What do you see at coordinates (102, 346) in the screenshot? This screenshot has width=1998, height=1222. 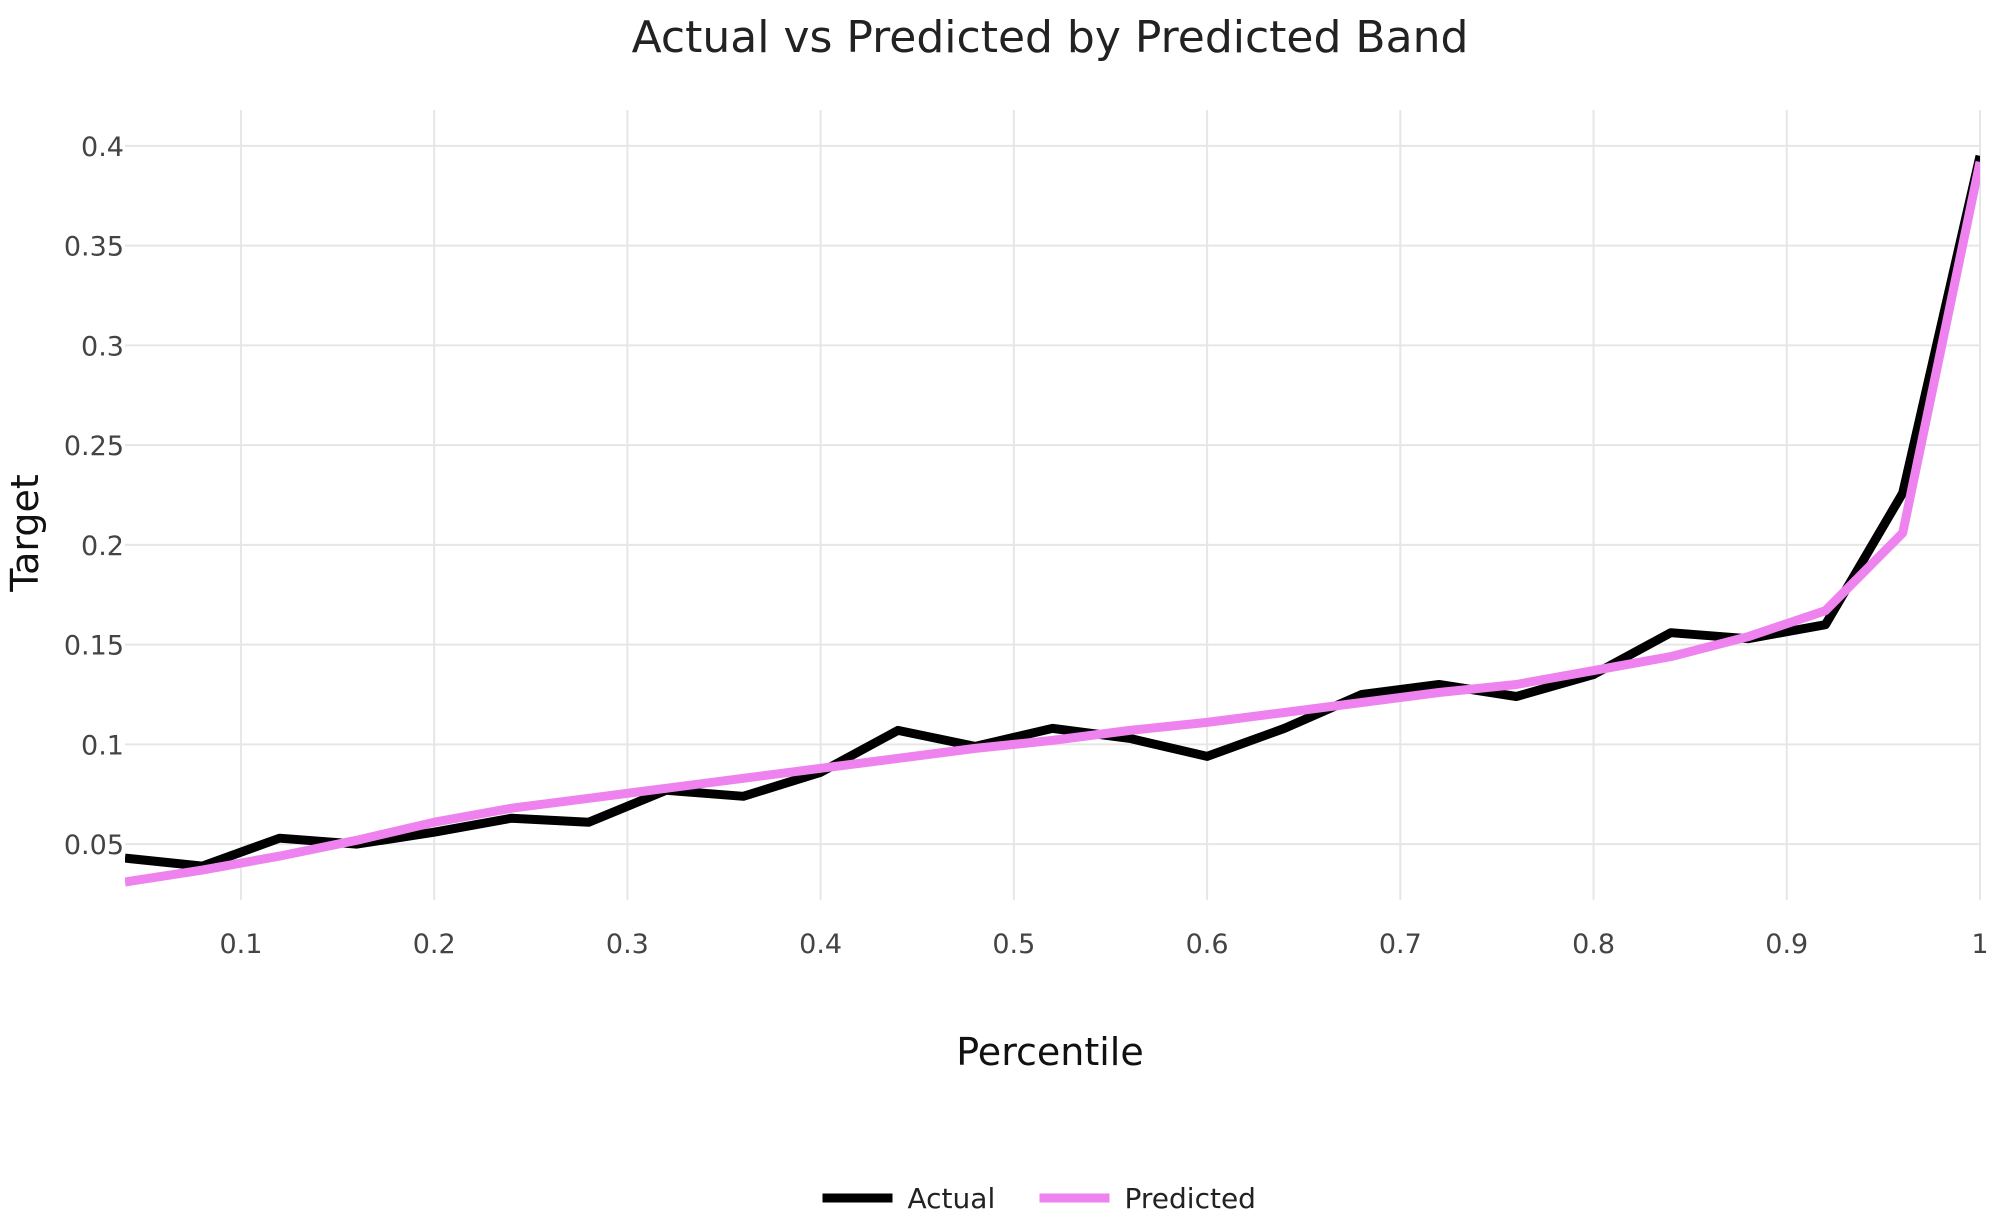 I see `y-tick-label: 0.3` at bounding box center [102, 346].